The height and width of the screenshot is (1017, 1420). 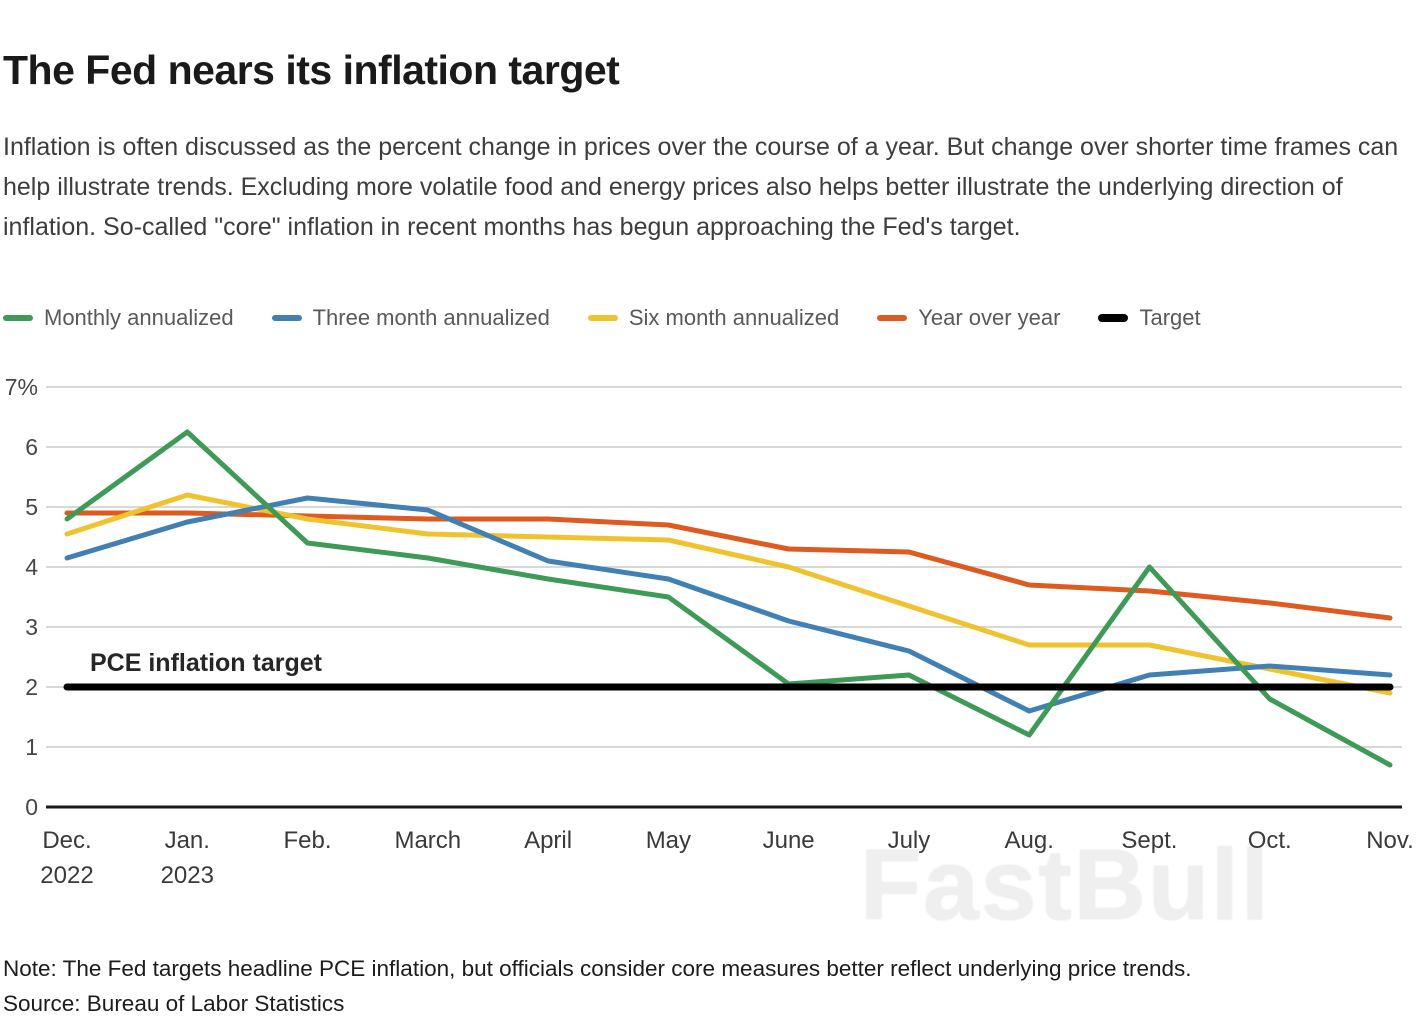 I want to click on x-tick-label: Oct., so click(x=1270, y=840).